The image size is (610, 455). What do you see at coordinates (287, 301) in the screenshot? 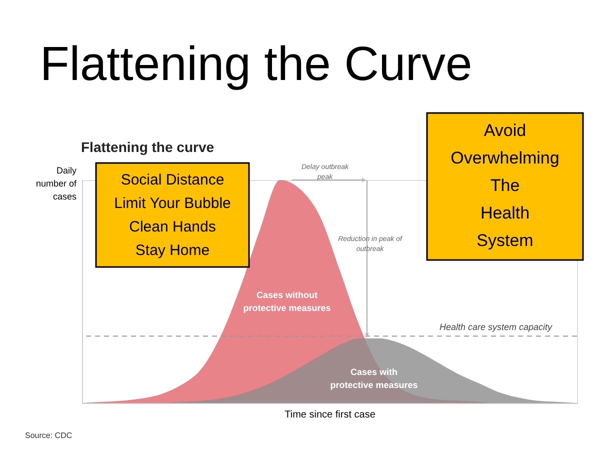
I see `series-label: Cases without protective measures` at bounding box center [287, 301].